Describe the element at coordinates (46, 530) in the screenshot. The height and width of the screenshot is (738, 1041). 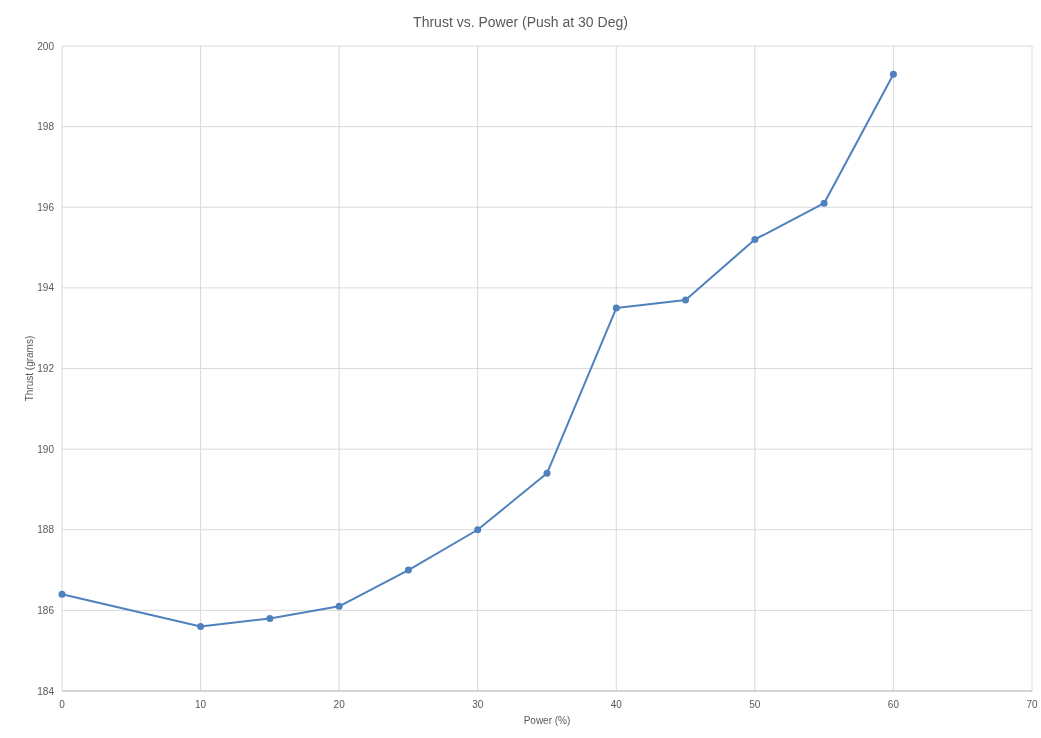
I see `y-tick-label: 188` at that location.